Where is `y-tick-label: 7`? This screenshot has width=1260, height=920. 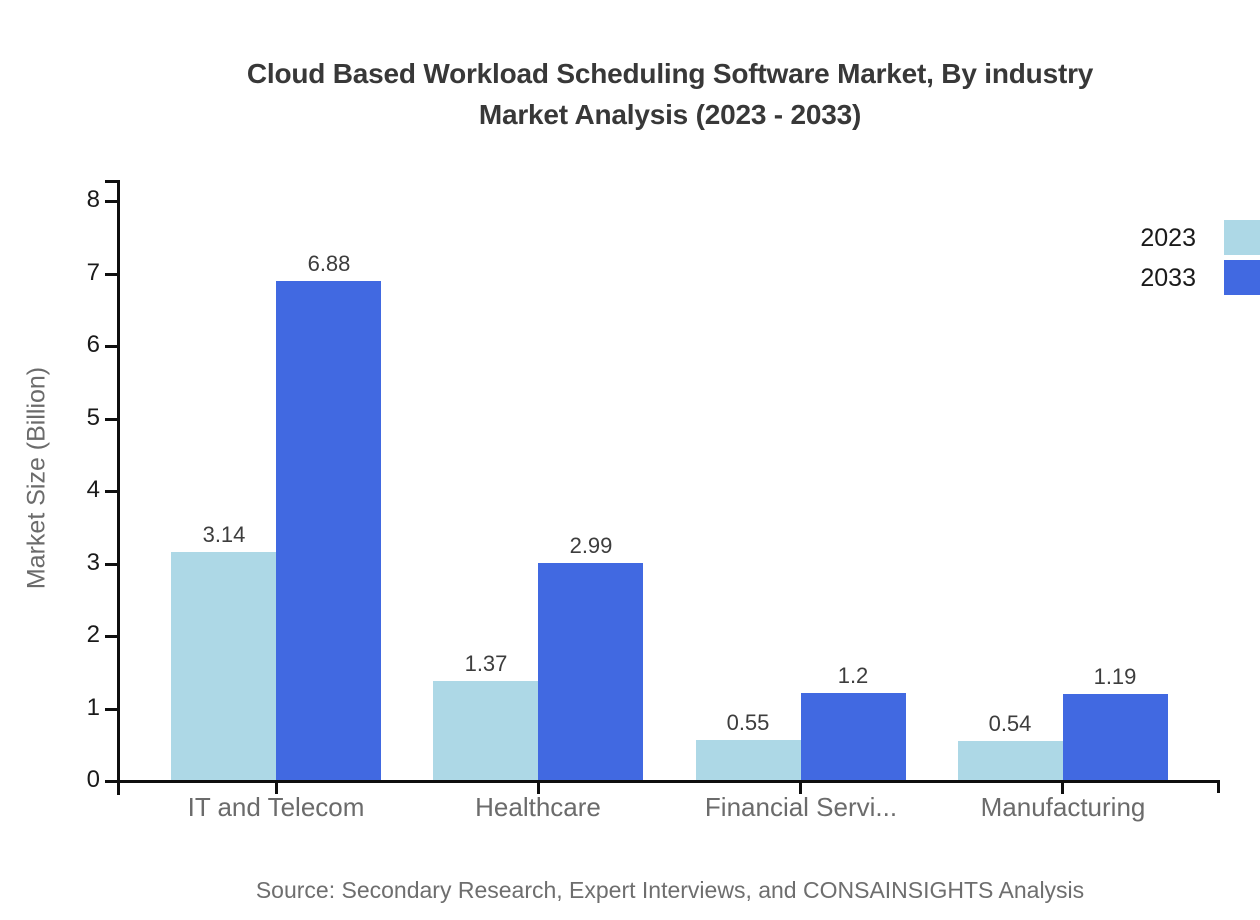
y-tick-label: 7 is located at coordinates (93, 272).